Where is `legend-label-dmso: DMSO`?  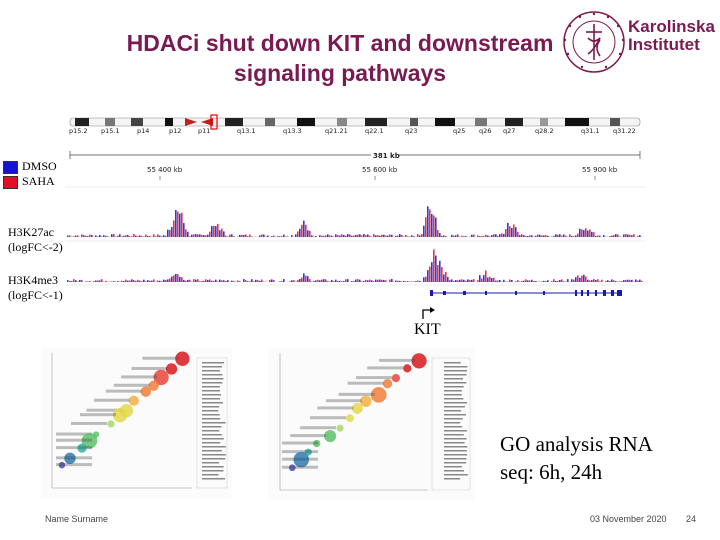 legend-label-dmso: DMSO is located at coordinates (39, 166).